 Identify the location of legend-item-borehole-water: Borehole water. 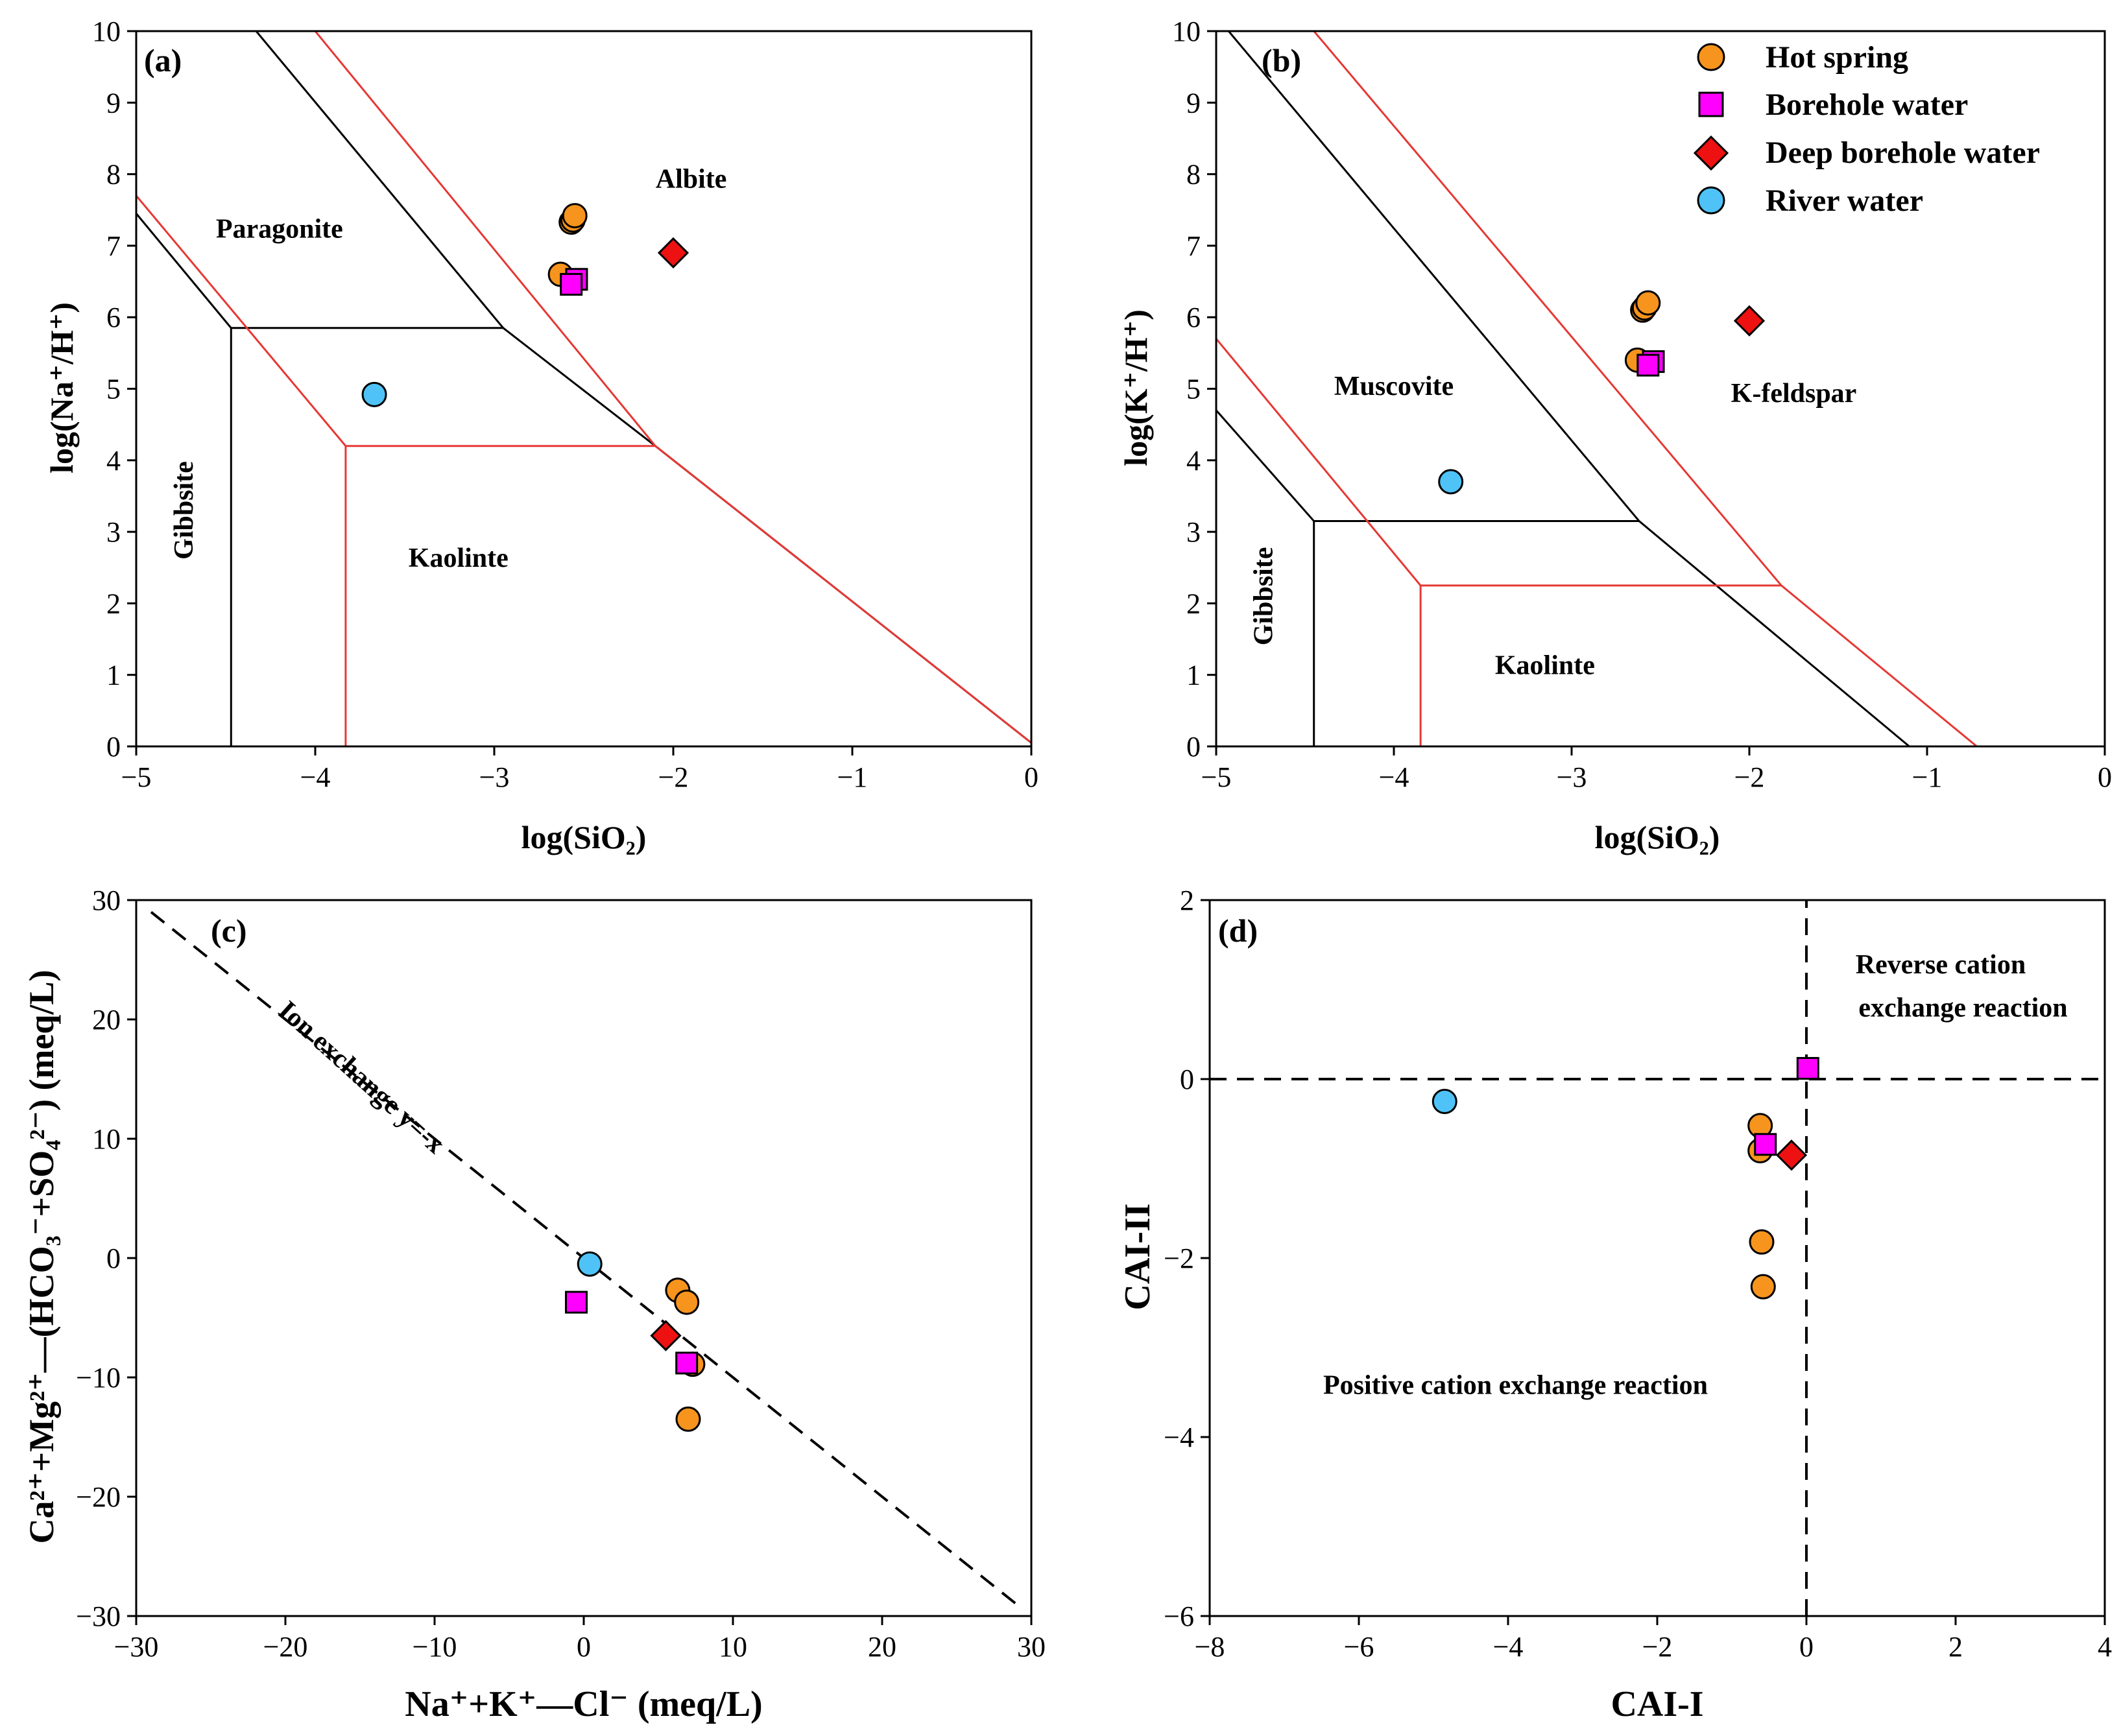
(1833, 105).